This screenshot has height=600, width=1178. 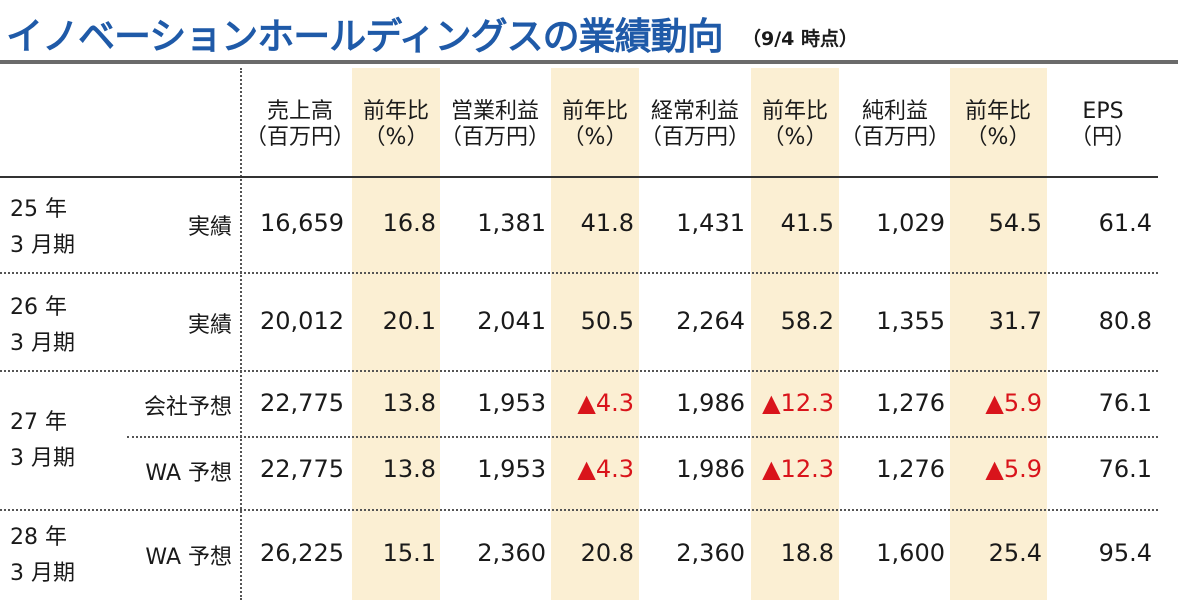 I want to click on table-cell: 1,355, so click(x=910, y=321).